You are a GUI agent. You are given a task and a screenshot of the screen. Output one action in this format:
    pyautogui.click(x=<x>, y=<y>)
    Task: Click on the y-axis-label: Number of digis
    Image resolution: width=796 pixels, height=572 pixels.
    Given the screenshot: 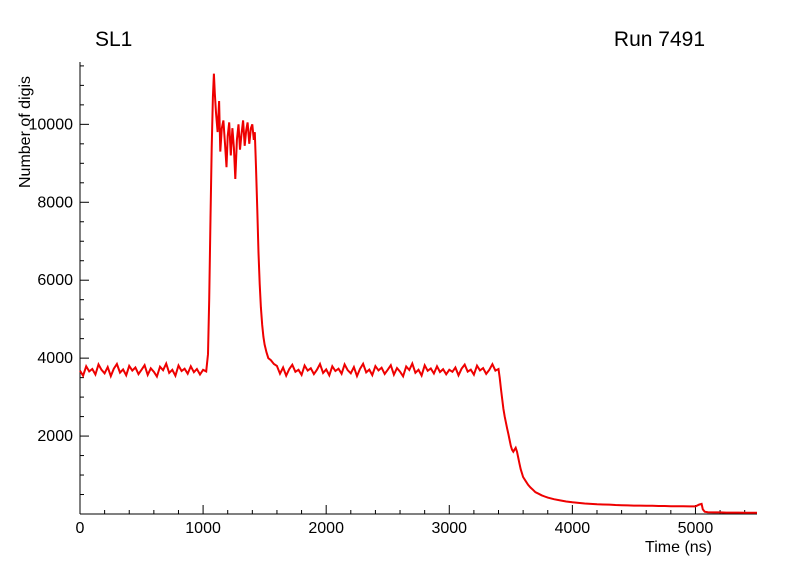 What is the action you would take?
    pyautogui.click(x=25, y=132)
    